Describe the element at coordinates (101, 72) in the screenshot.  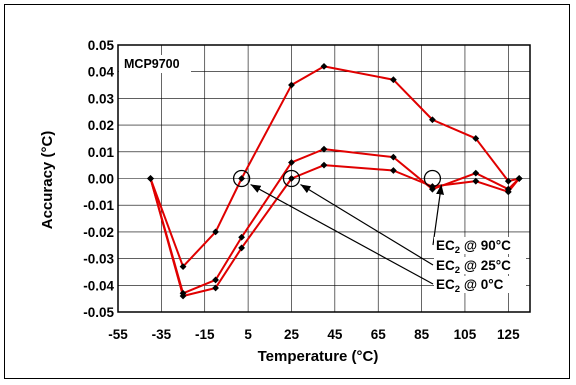
I see `y-tick-label: 0.04` at that location.